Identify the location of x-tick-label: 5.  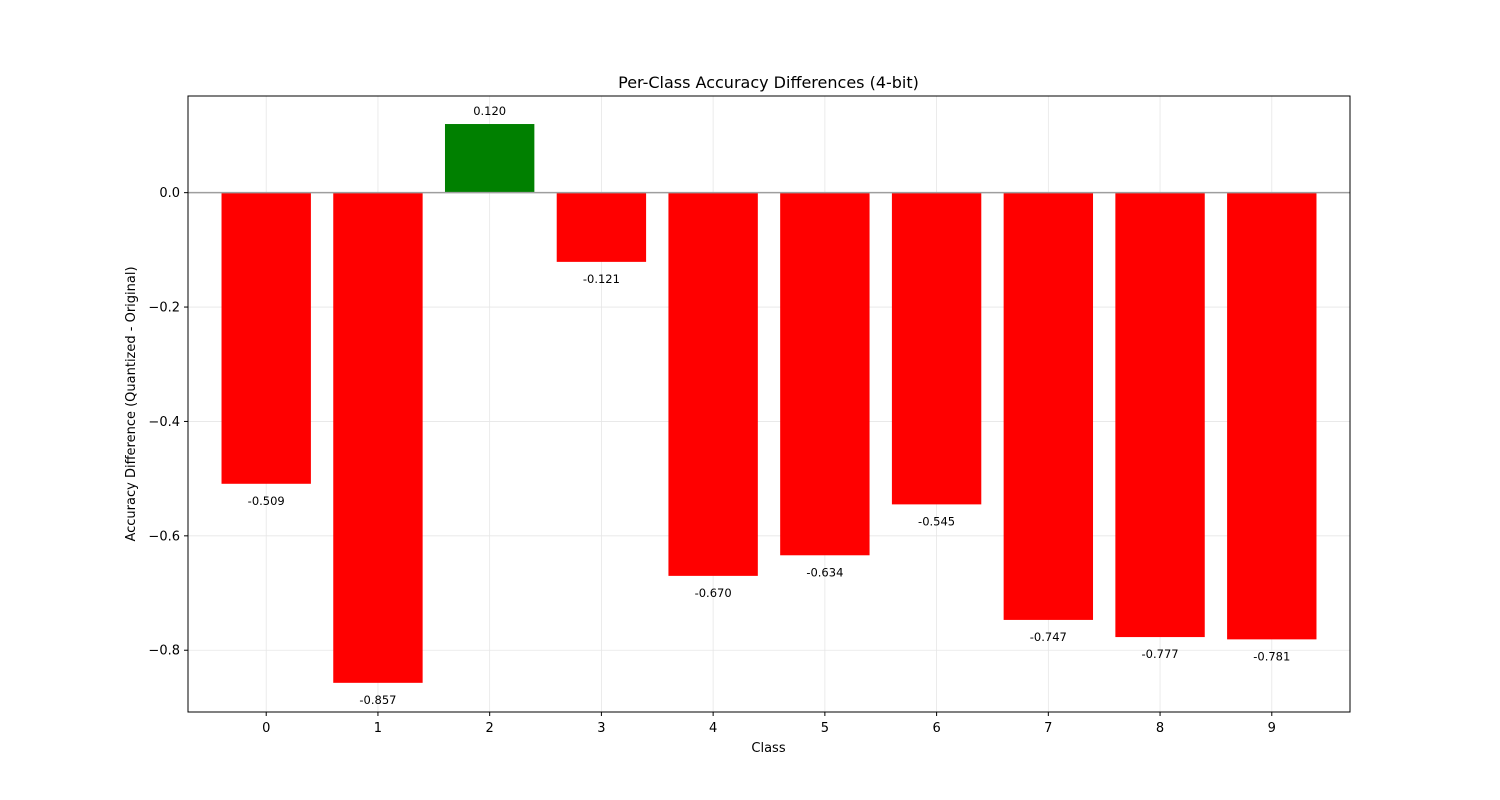
(825, 728).